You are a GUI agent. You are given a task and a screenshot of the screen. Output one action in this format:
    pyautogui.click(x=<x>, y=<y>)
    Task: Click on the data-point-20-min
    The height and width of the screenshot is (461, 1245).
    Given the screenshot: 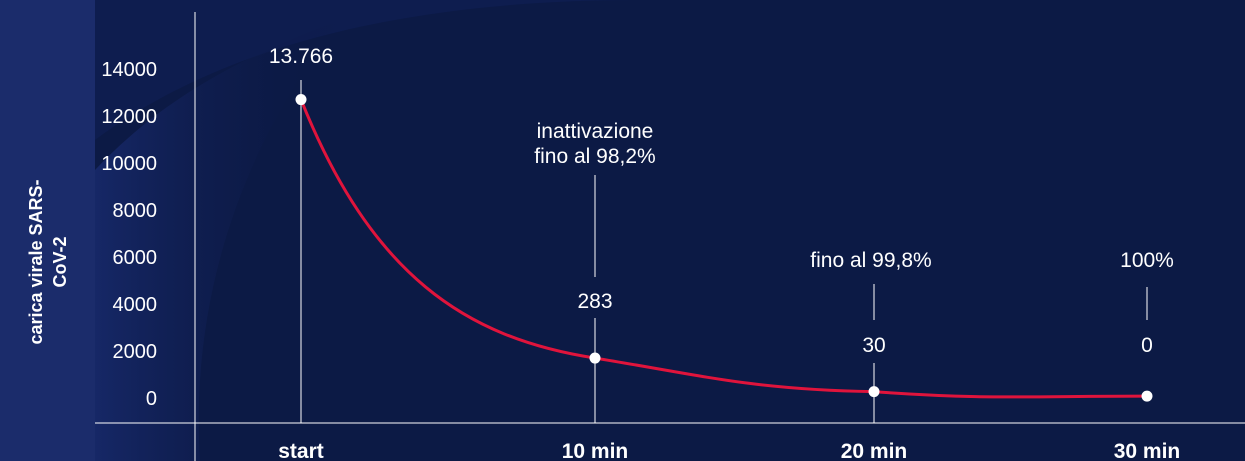 What is the action you would take?
    pyautogui.click(x=874, y=392)
    